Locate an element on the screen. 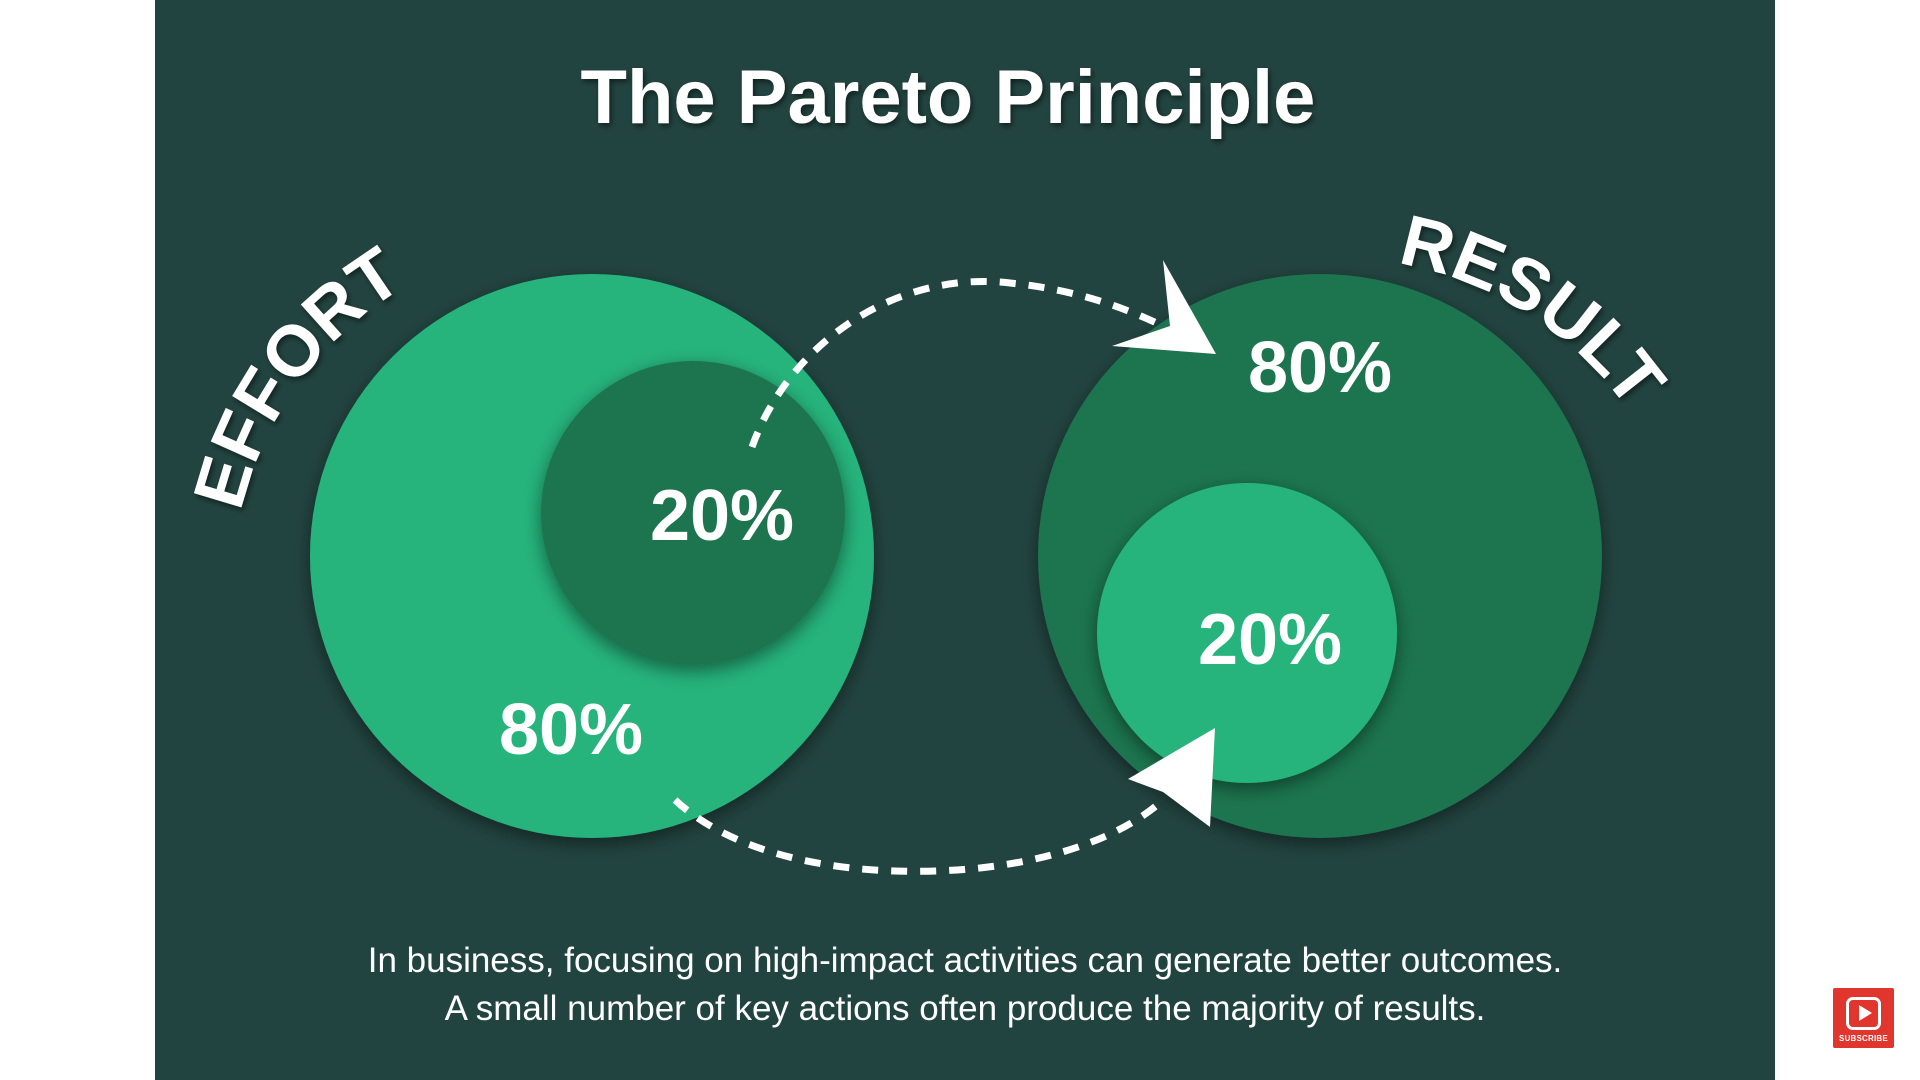 This screenshot has height=1080, width=1920. top-arrow-path is located at coordinates (957, 363).